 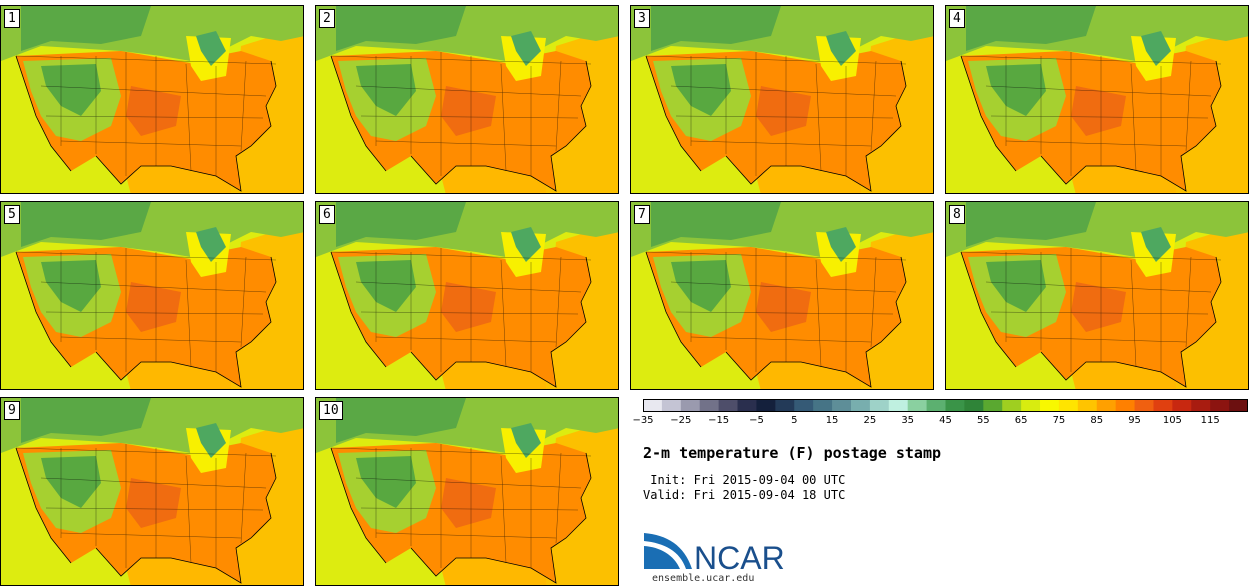 I want to click on member-label: 9, so click(x=12, y=410).